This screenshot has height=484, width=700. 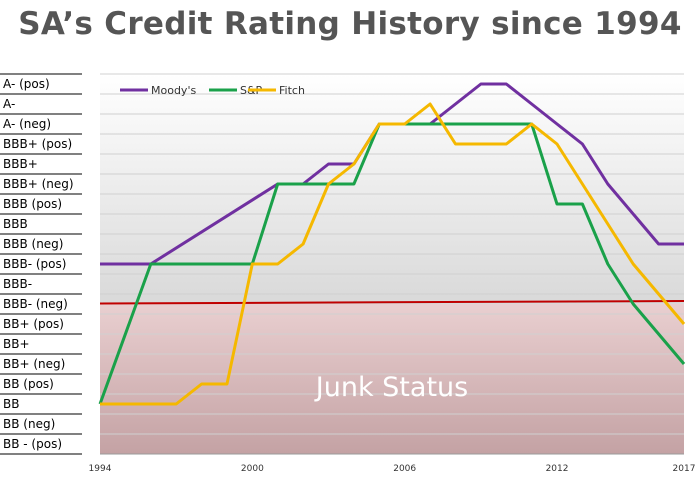 What do you see at coordinates (684, 469) in the screenshot?
I see `x-tick-label: 2017` at bounding box center [684, 469].